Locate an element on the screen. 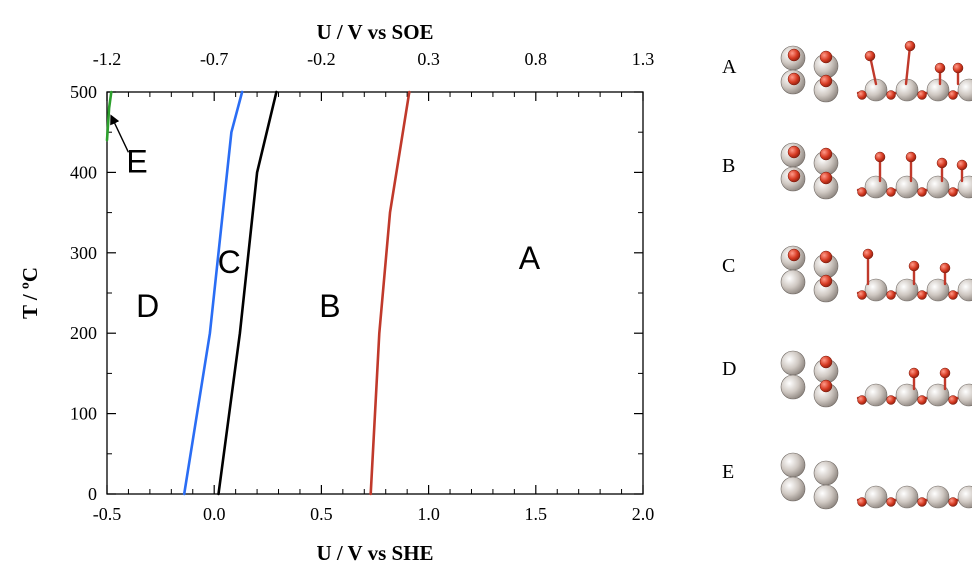  x-tick-label-top: -0.2 is located at coordinates (321, 59).